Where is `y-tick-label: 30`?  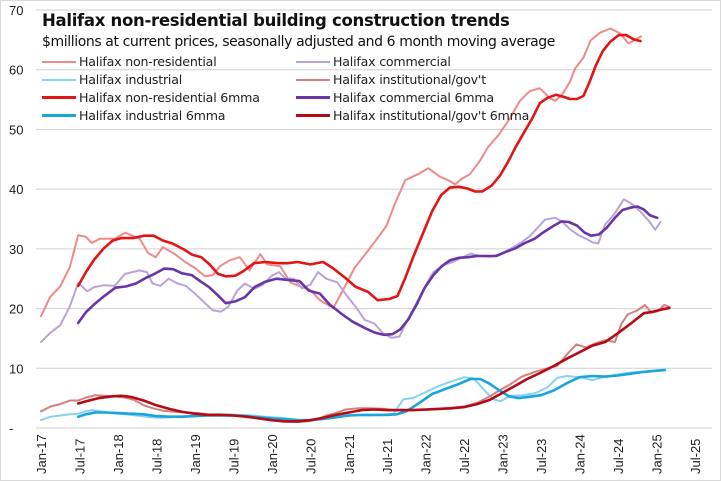 y-tick-label: 30 is located at coordinates (16, 249).